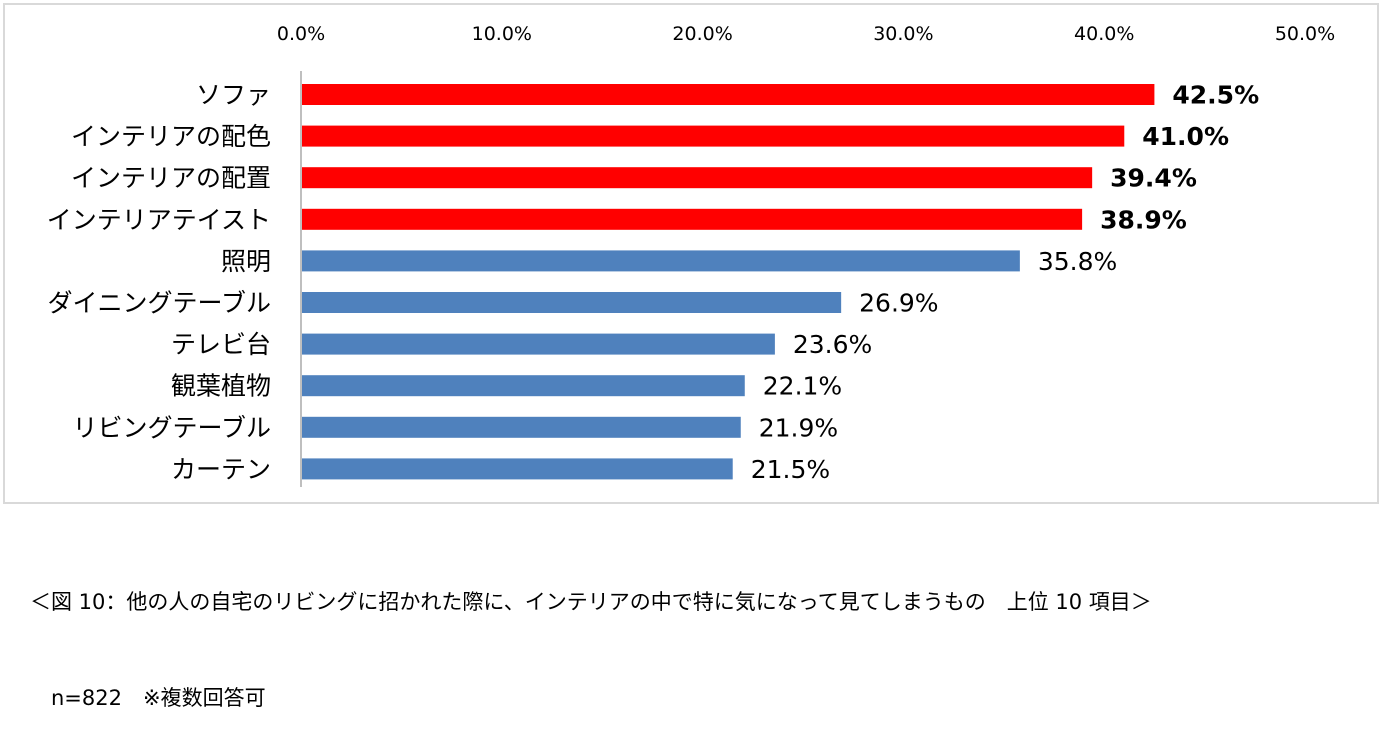  What do you see at coordinates (221, 386) in the screenshot?
I see `category-label: 観葉植物` at bounding box center [221, 386].